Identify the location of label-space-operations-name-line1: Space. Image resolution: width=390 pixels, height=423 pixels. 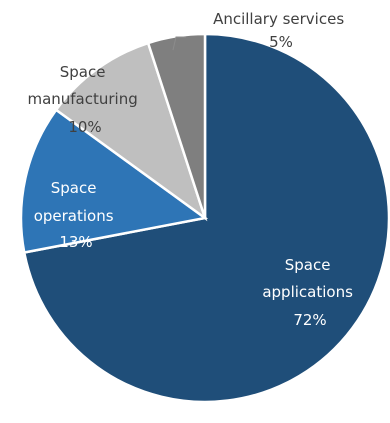
(74, 188).